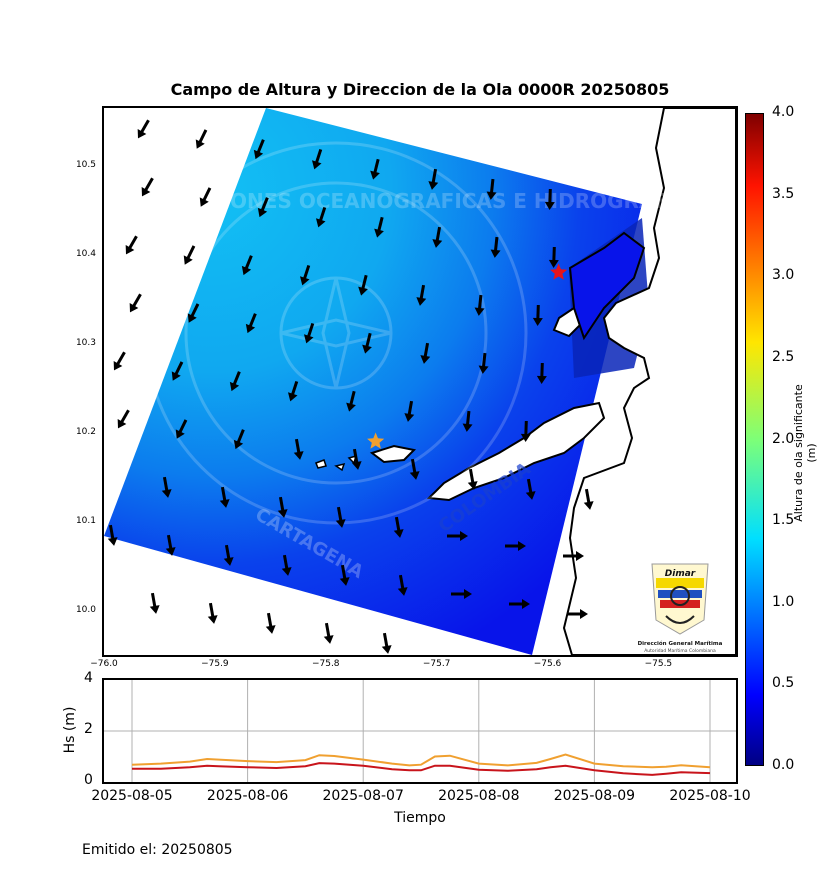  What do you see at coordinates (805, 453) in the screenshot?
I see `colorbar-label: Altura de ola significante (m)` at bounding box center [805, 453].